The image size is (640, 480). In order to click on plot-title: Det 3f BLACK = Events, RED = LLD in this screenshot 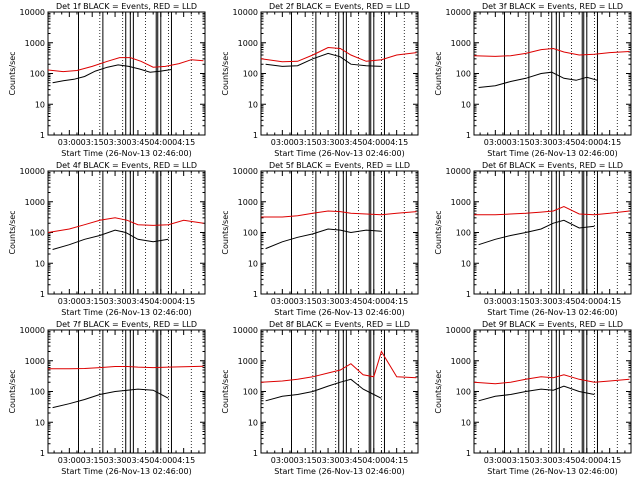, I will do `click(552, 6)`.